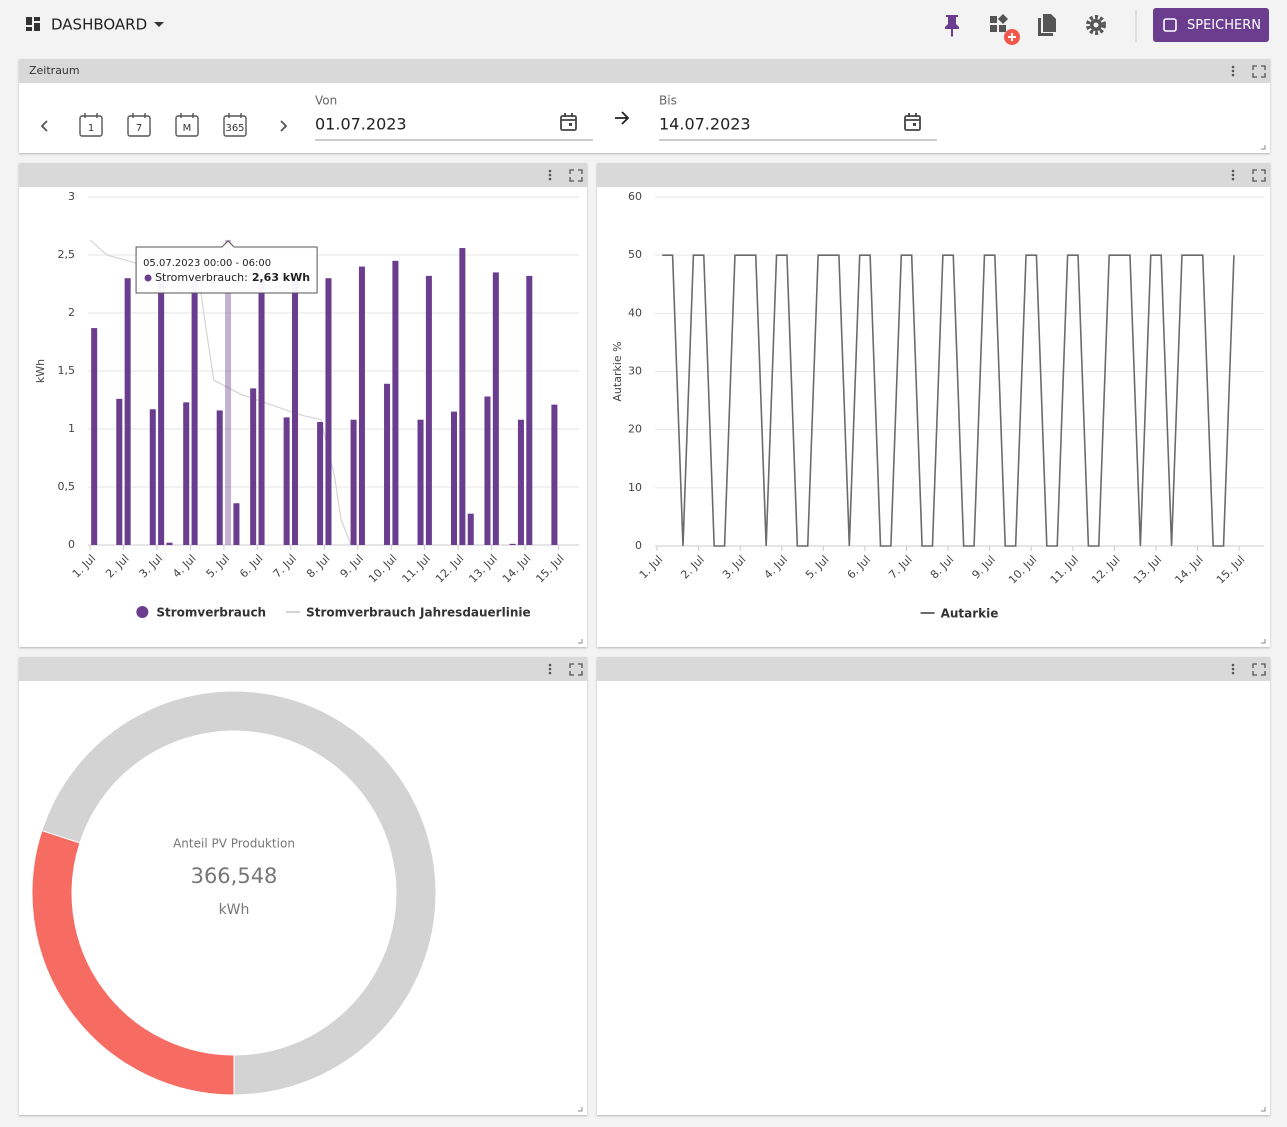 This screenshot has width=1287, height=1127. What do you see at coordinates (1233, 71) in the screenshot?
I see `panel-menu` at bounding box center [1233, 71].